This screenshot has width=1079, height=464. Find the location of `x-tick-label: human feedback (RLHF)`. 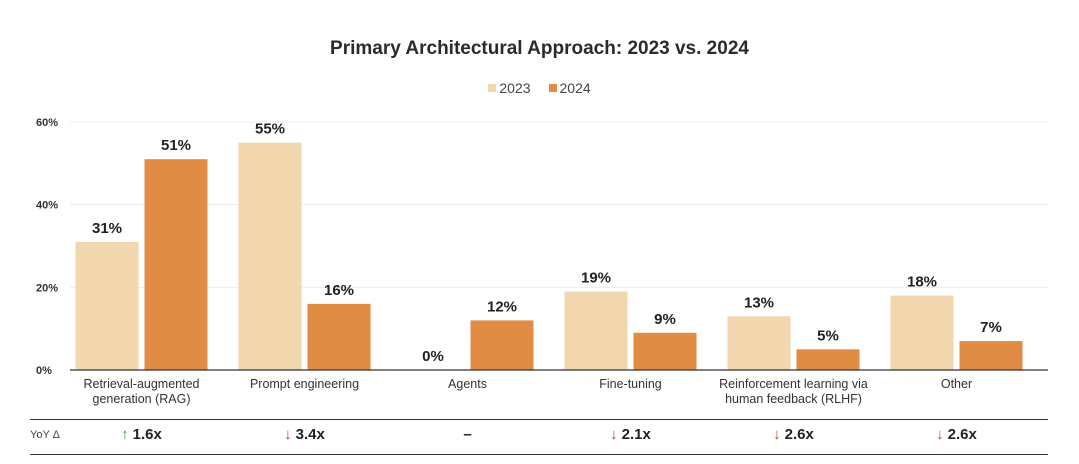

x-tick-label: human feedback (RLHF) is located at coordinates (793, 399).